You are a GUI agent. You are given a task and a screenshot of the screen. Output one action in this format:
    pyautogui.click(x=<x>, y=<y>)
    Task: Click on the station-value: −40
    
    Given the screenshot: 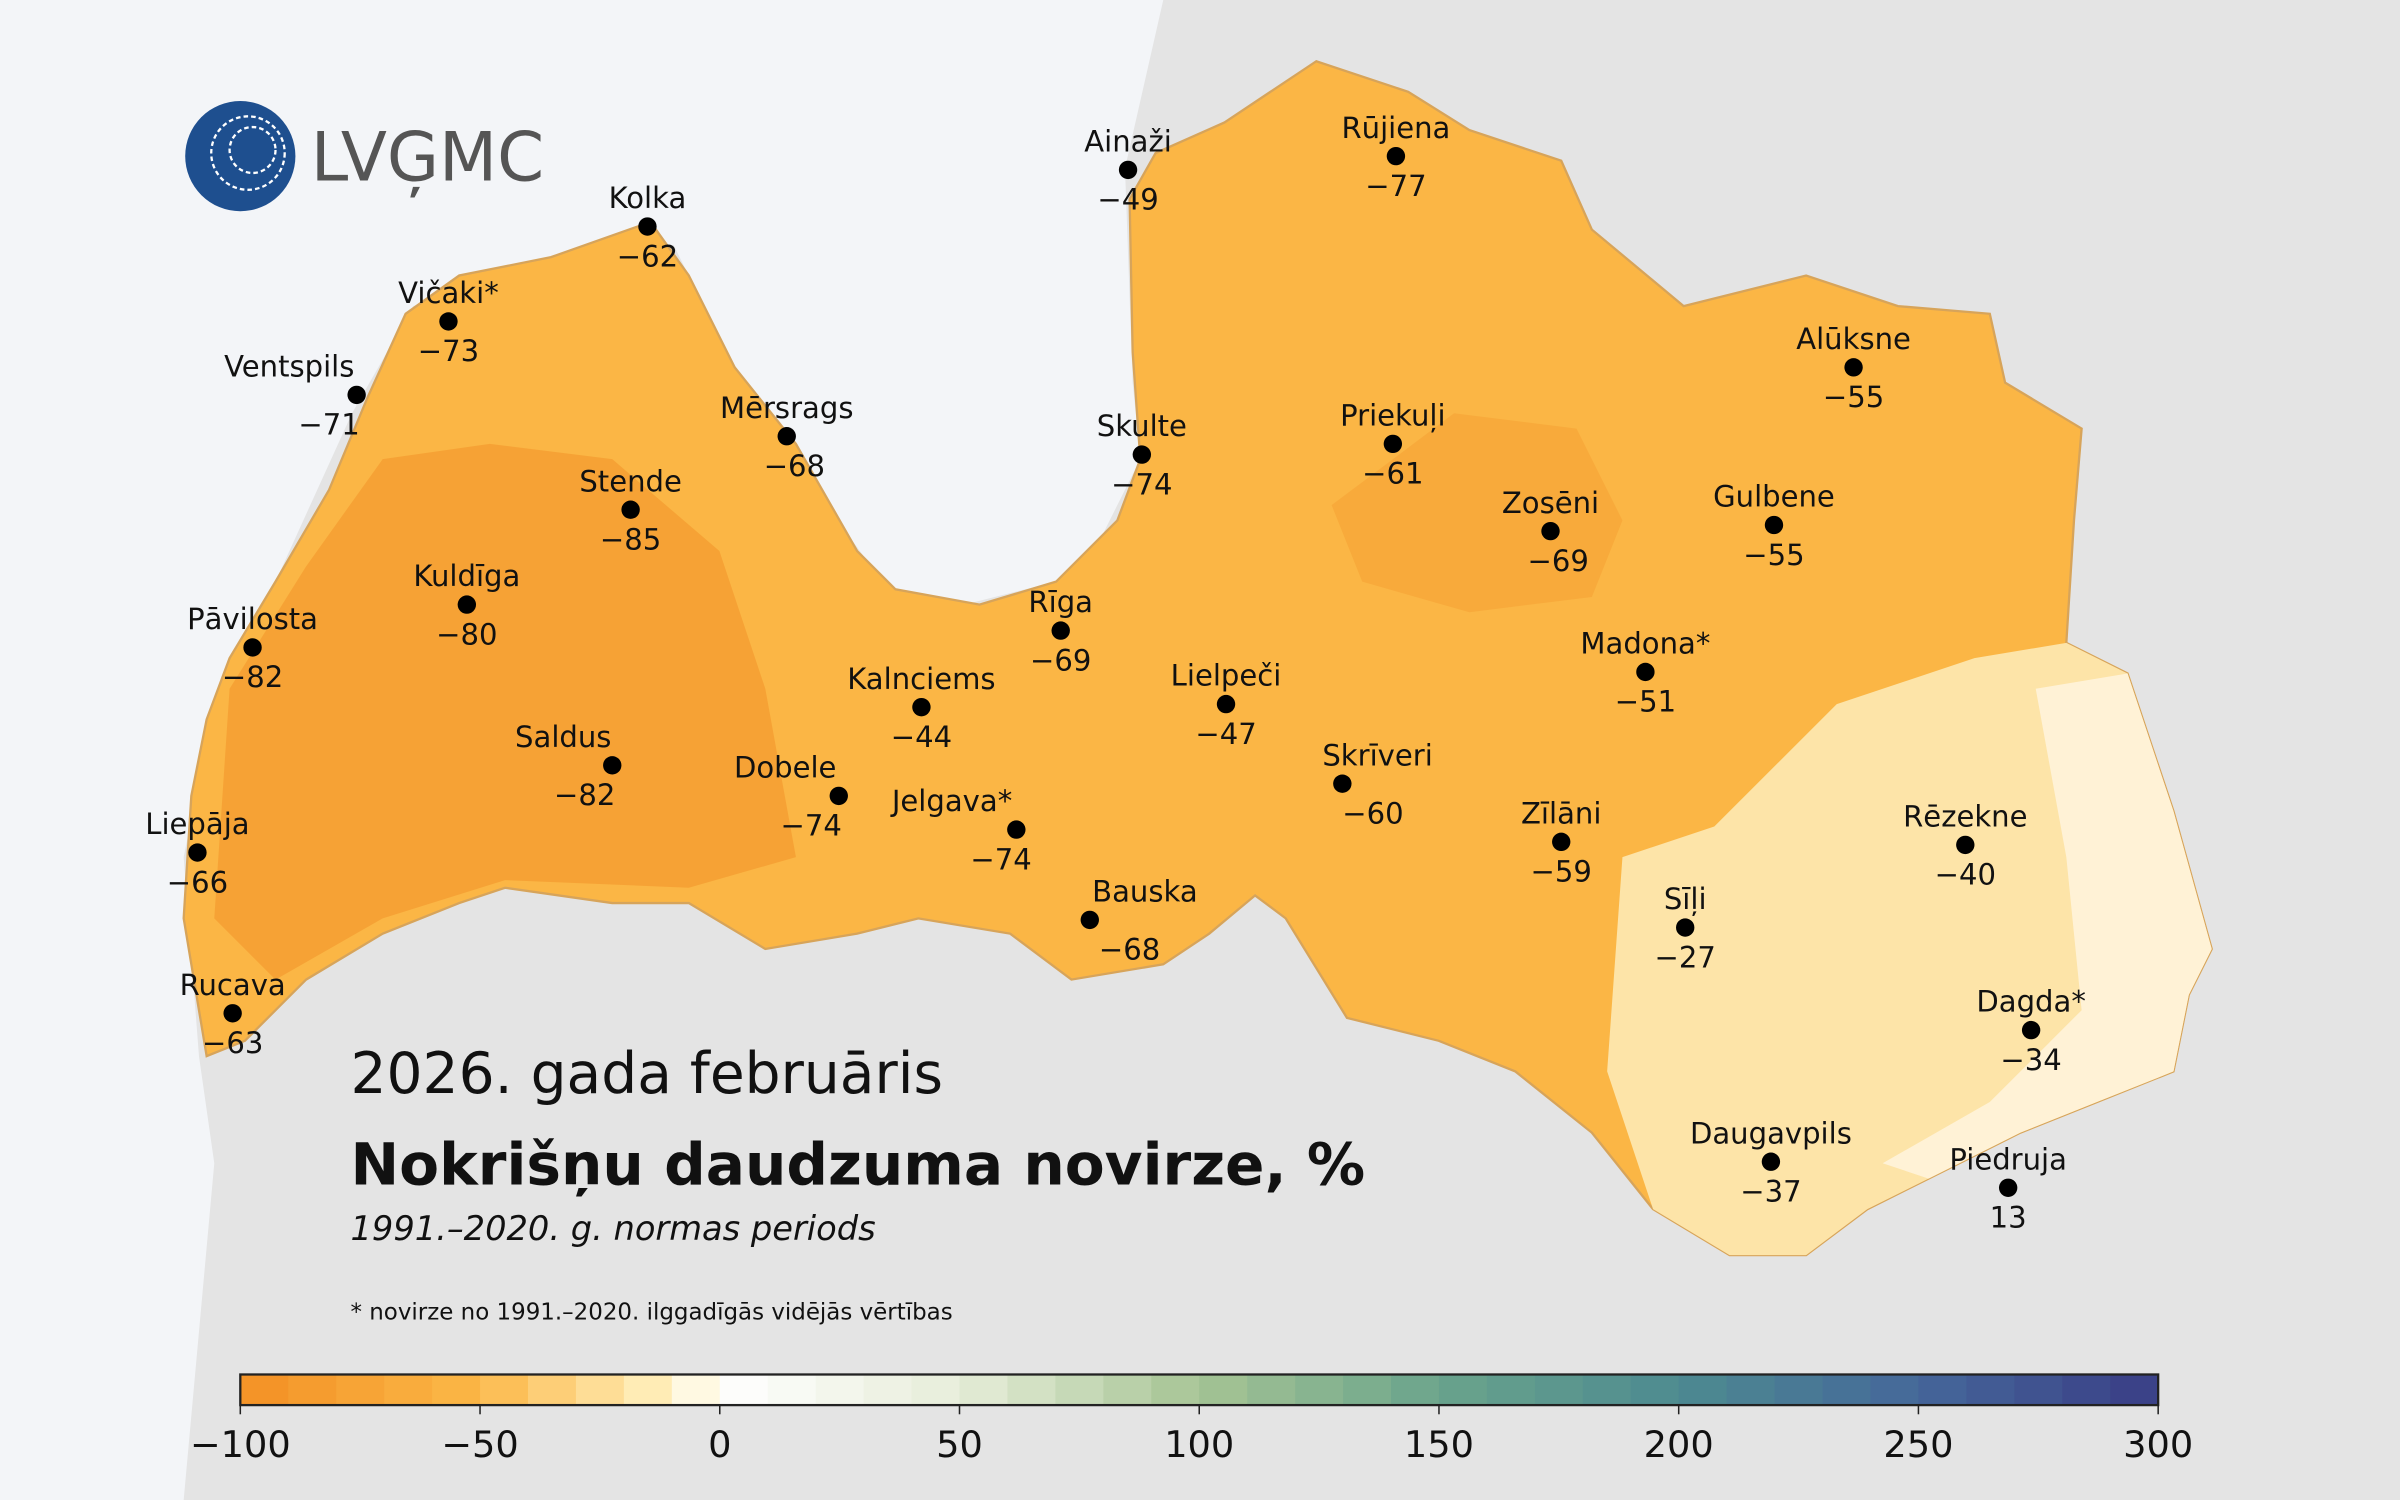 What is the action you would take?
    pyautogui.click(x=1965, y=875)
    